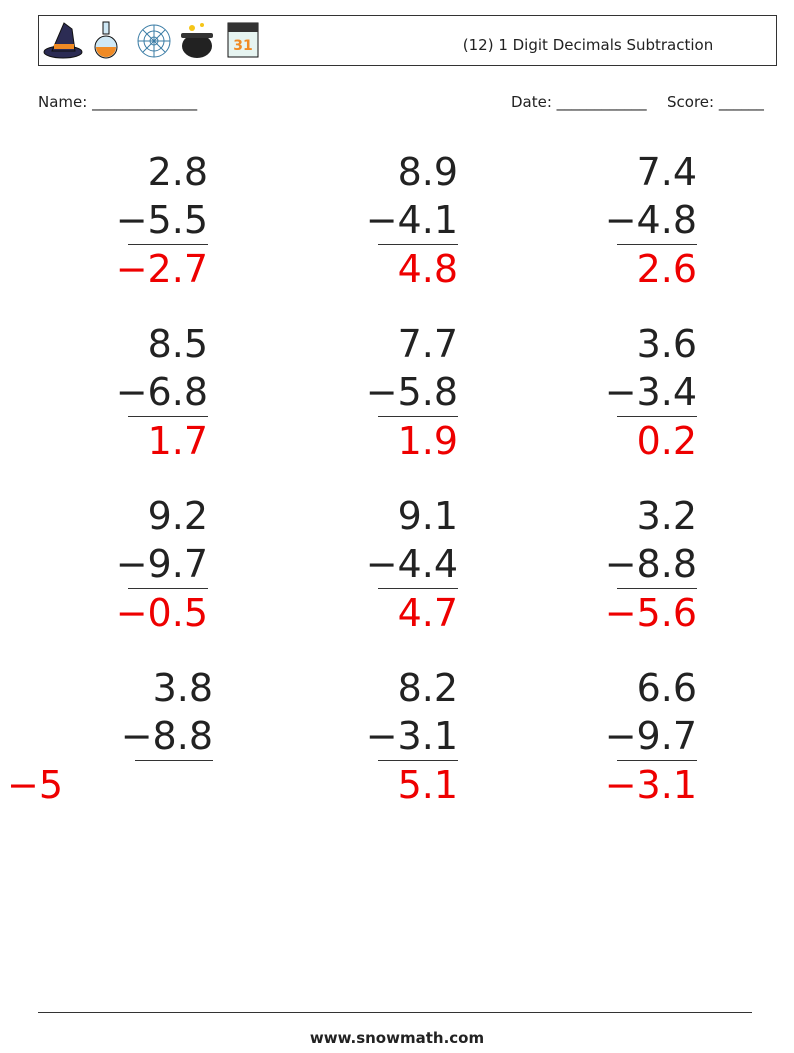 This screenshot has width=794, height=1053. What do you see at coordinates (118, 102) in the screenshot?
I see `name-field: Name: ______________` at bounding box center [118, 102].